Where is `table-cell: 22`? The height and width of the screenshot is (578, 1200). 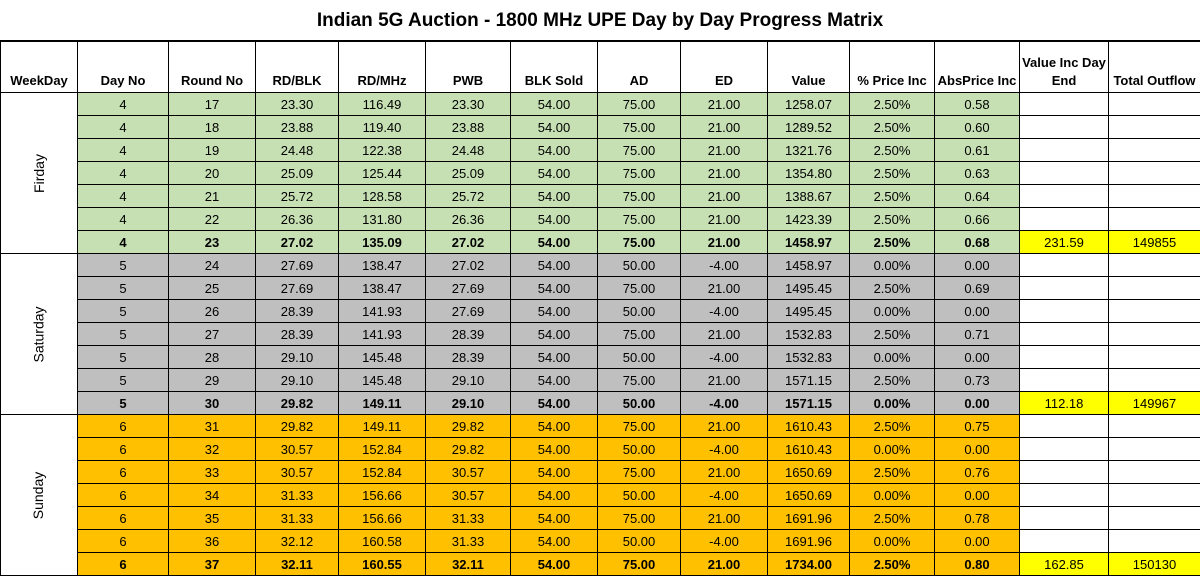
table-cell: 22 is located at coordinates (212, 219).